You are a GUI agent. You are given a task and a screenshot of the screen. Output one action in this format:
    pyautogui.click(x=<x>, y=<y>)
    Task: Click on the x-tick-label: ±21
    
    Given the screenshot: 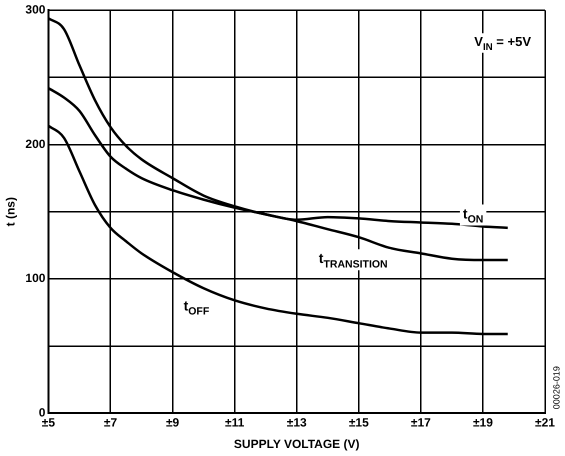 What is the action you would take?
    pyautogui.click(x=545, y=423)
    